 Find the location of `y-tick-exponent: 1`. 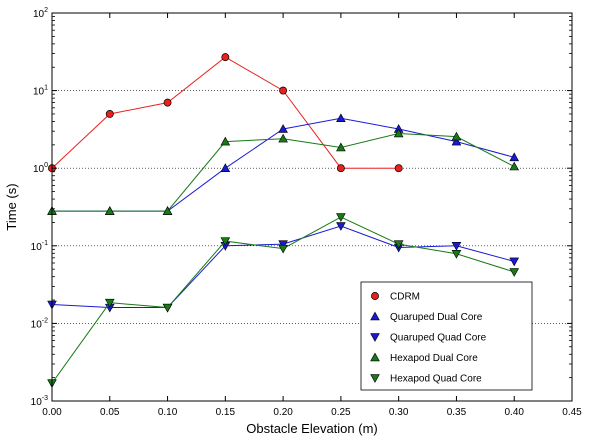

y-tick-exponent: 1 is located at coordinates (46, 88).